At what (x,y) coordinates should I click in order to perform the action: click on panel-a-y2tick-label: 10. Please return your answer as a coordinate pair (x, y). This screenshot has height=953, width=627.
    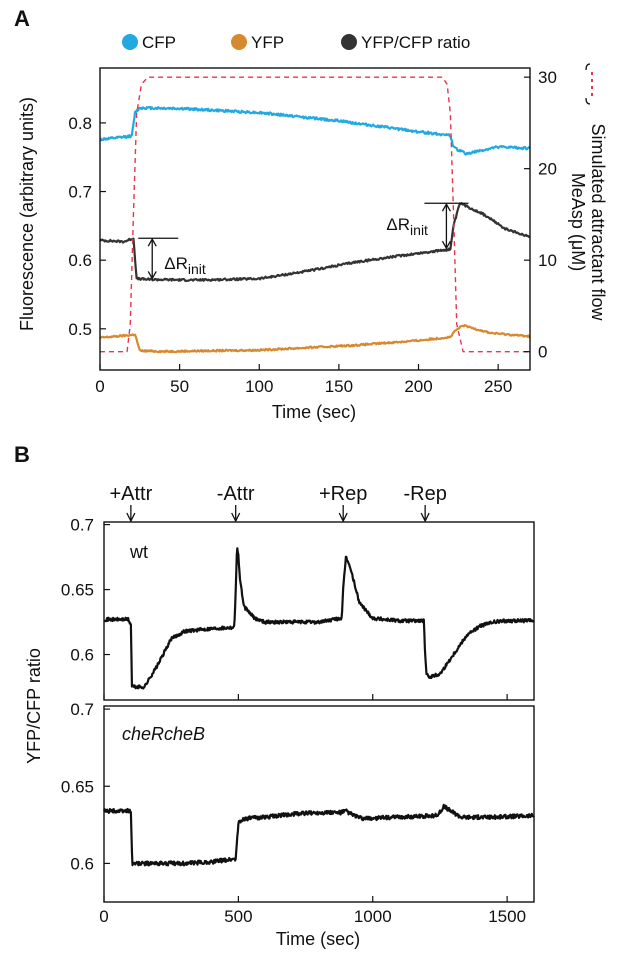
    Looking at the image, I should click on (547, 260).